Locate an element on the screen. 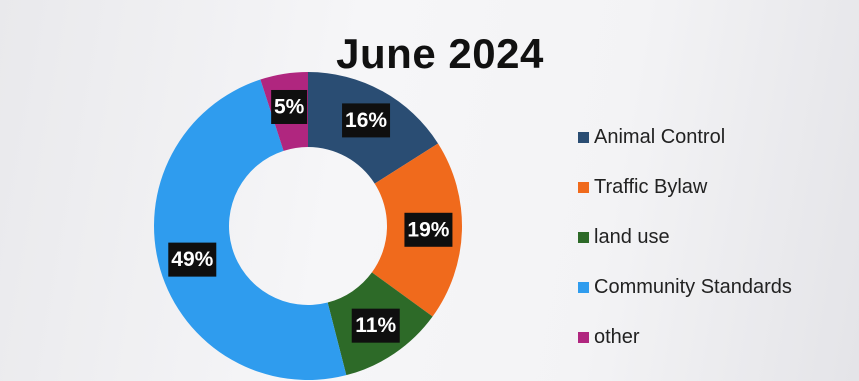 This screenshot has width=859, height=381. data-label-other: 5% is located at coordinates (289, 106).